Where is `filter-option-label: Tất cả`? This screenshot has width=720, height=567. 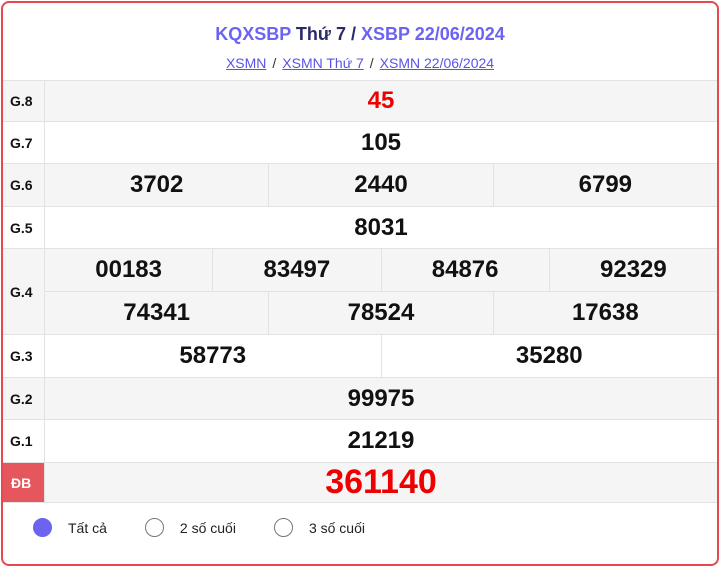 filter-option-label: Tất cả is located at coordinates (87, 527).